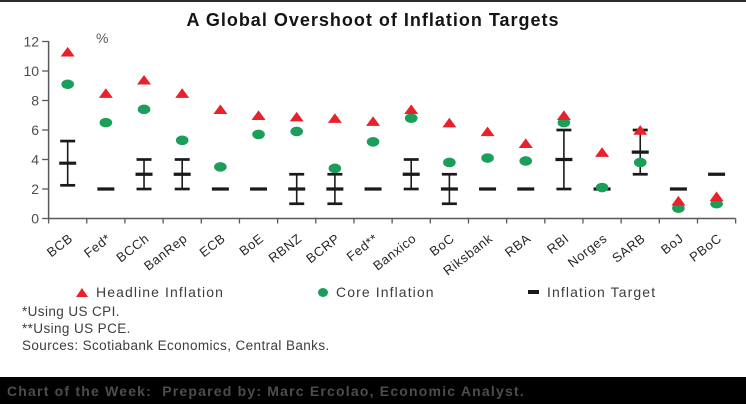 The image size is (746, 404). I want to click on footnote-pce: **Using US PCE., so click(76, 329).